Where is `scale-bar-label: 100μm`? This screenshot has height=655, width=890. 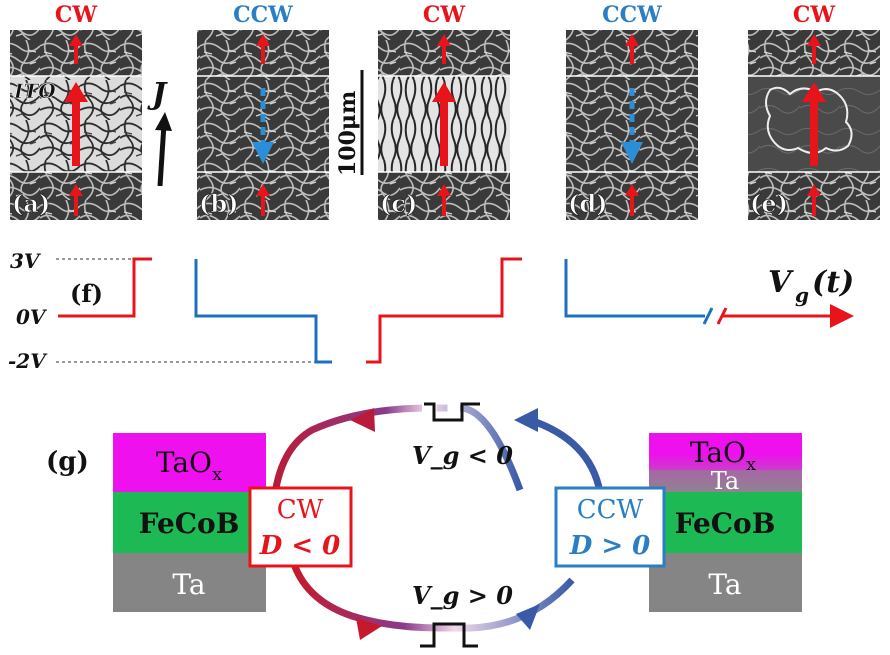 scale-bar-label: 100μm is located at coordinates (348, 133).